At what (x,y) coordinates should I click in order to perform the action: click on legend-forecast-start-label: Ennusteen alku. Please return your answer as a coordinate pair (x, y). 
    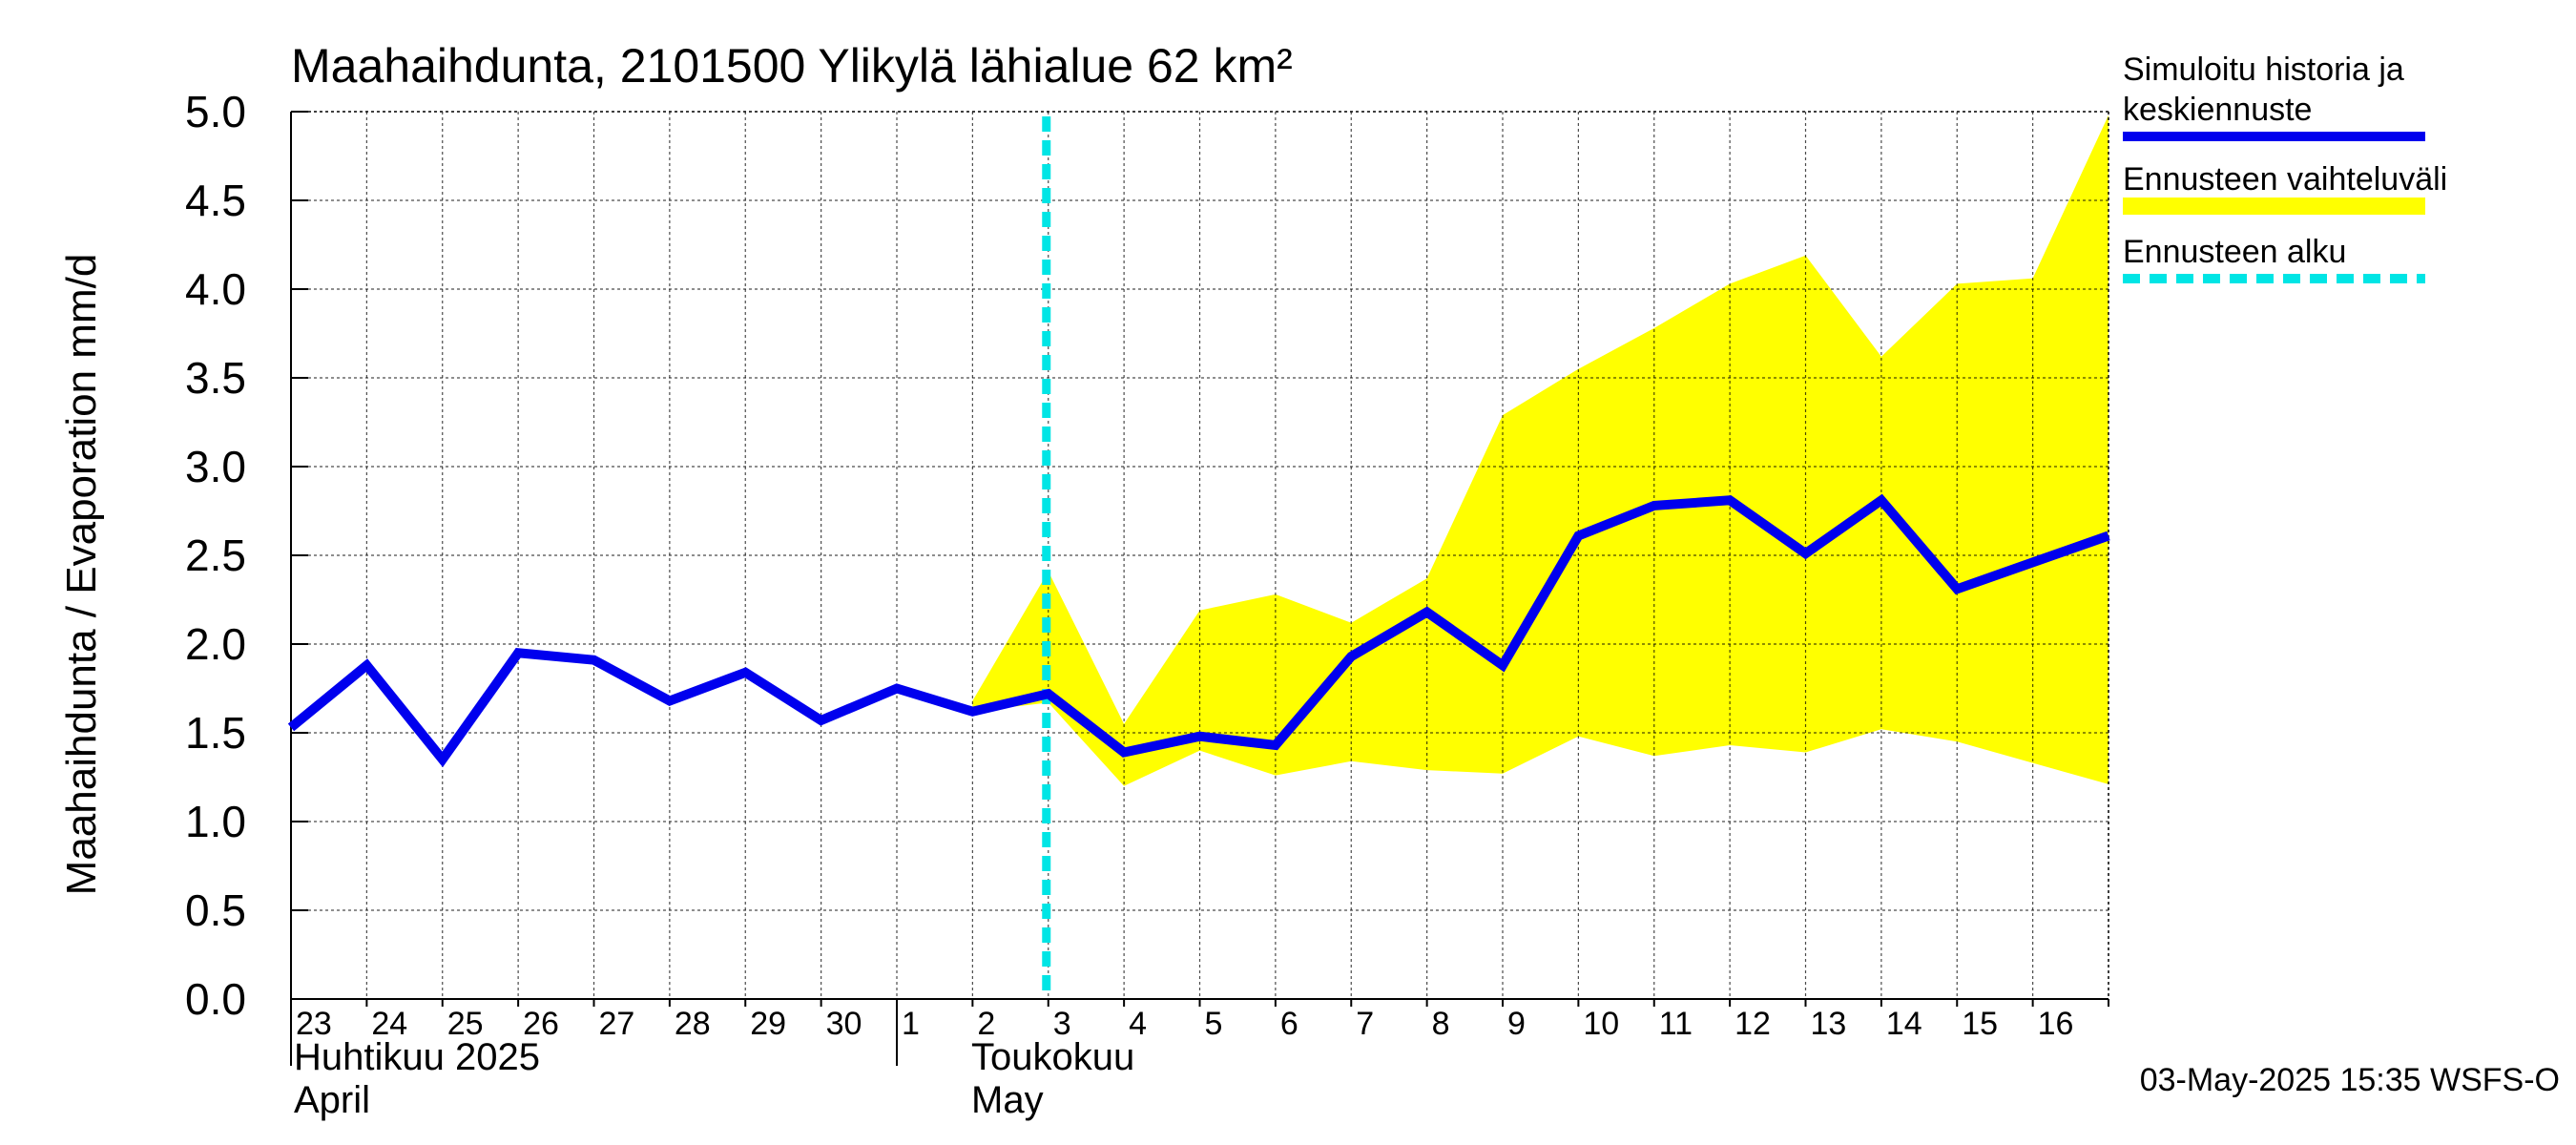
    Looking at the image, I should click on (2234, 252).